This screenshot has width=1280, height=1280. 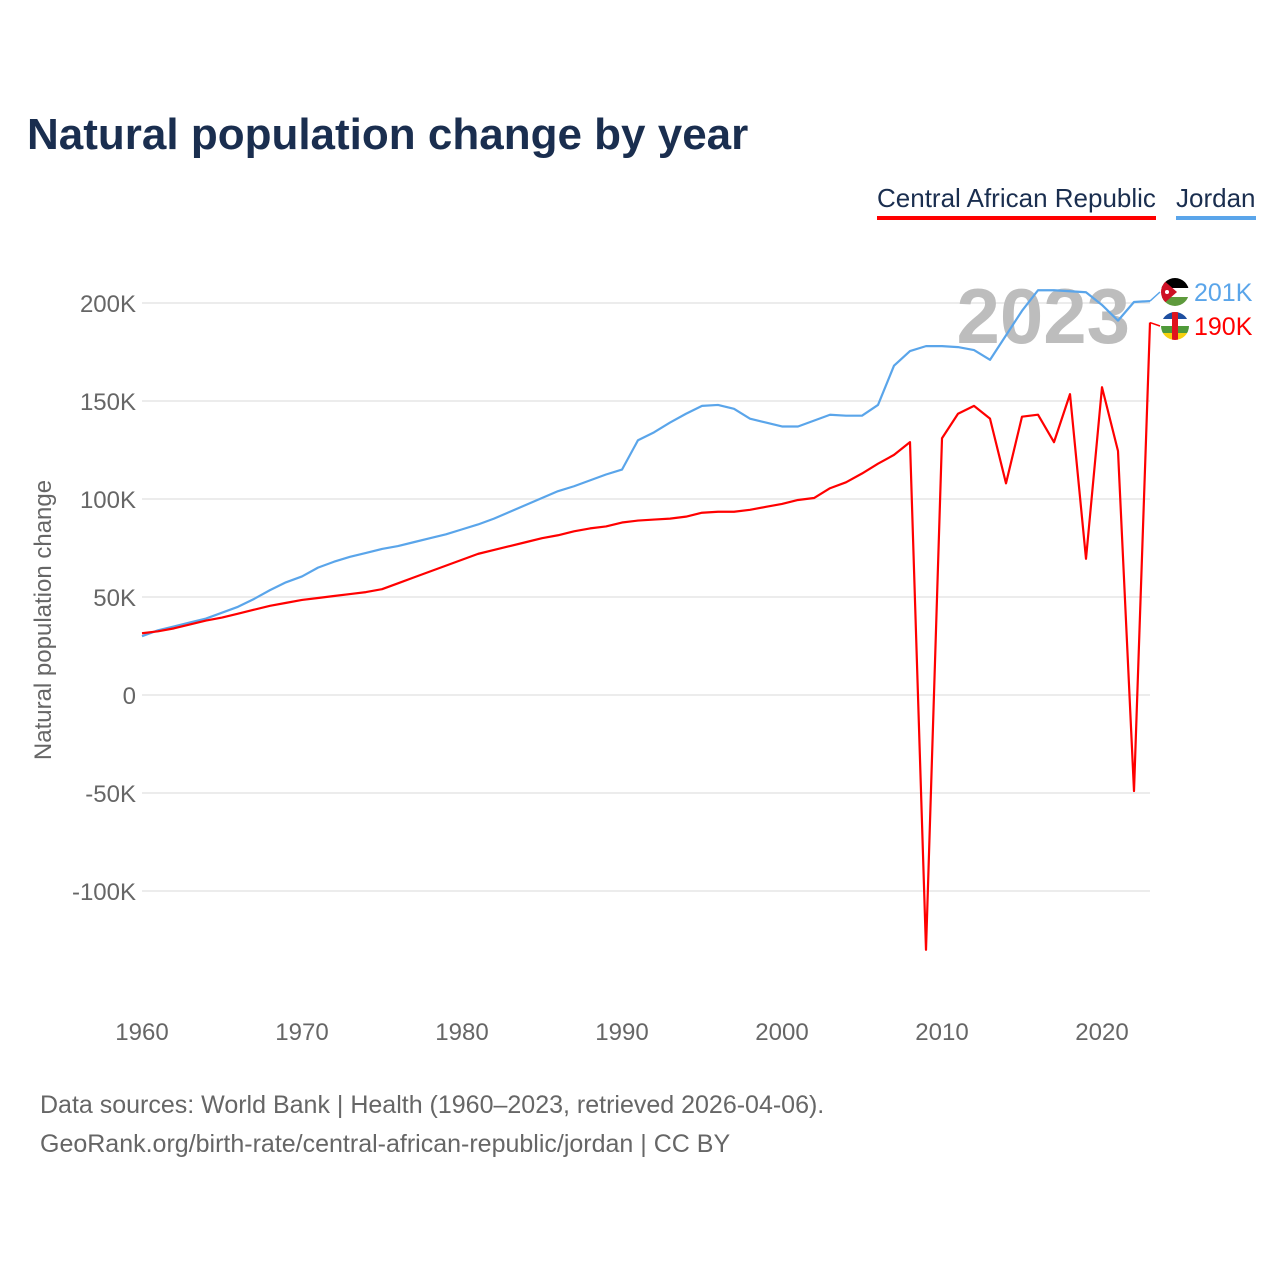 What do you see at coordinates (1223, 327) in the screenshot?
I see `end-value-label-car: 190K` at bounding box center [1223, 327].